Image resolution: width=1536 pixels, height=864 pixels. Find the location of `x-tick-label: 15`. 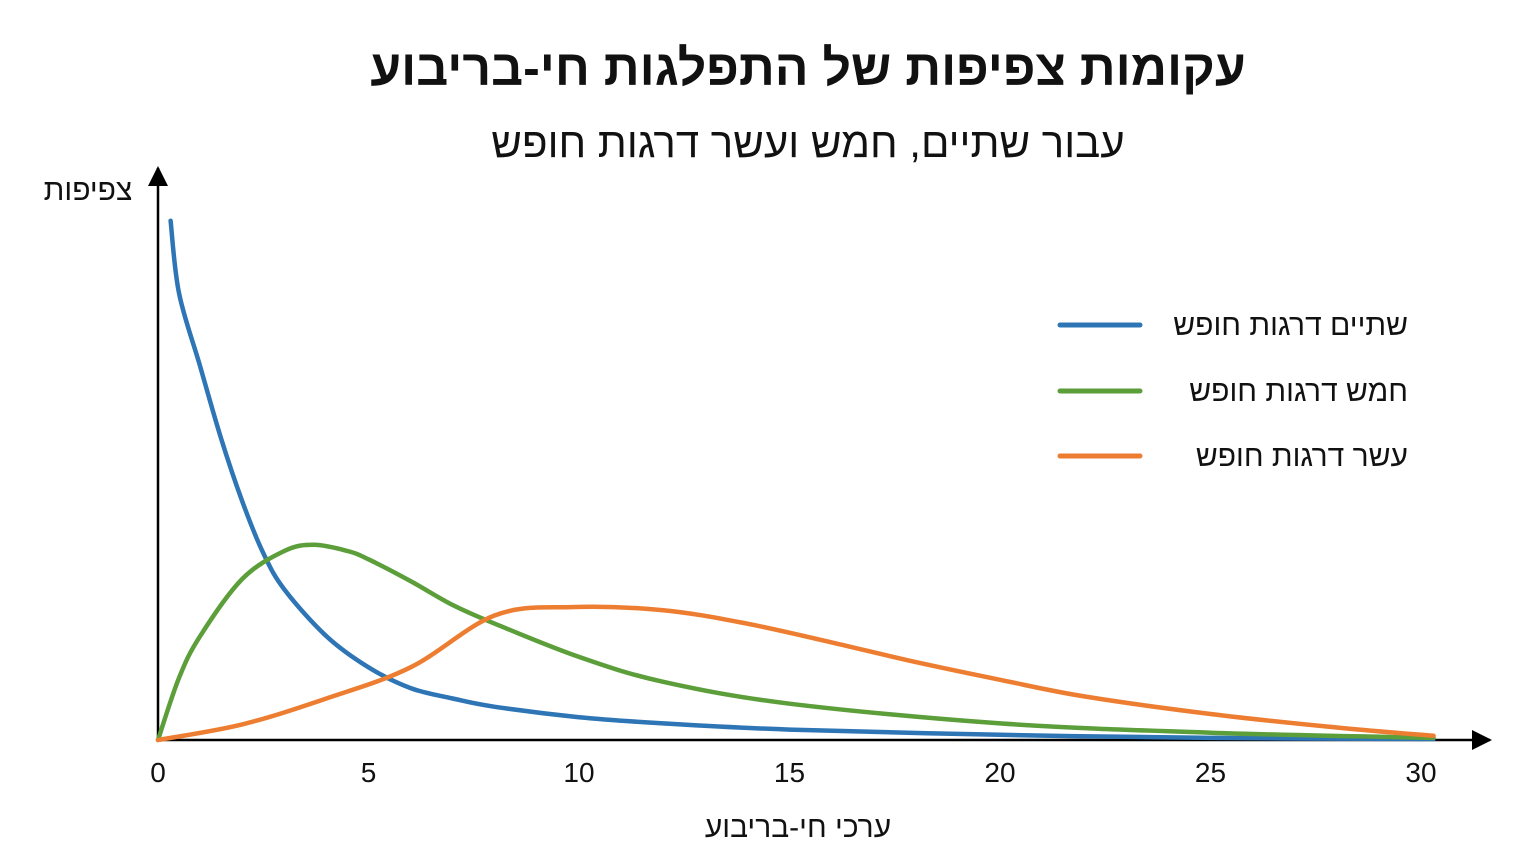

x-tick-label: 15 is located at coordinates (789, 772).